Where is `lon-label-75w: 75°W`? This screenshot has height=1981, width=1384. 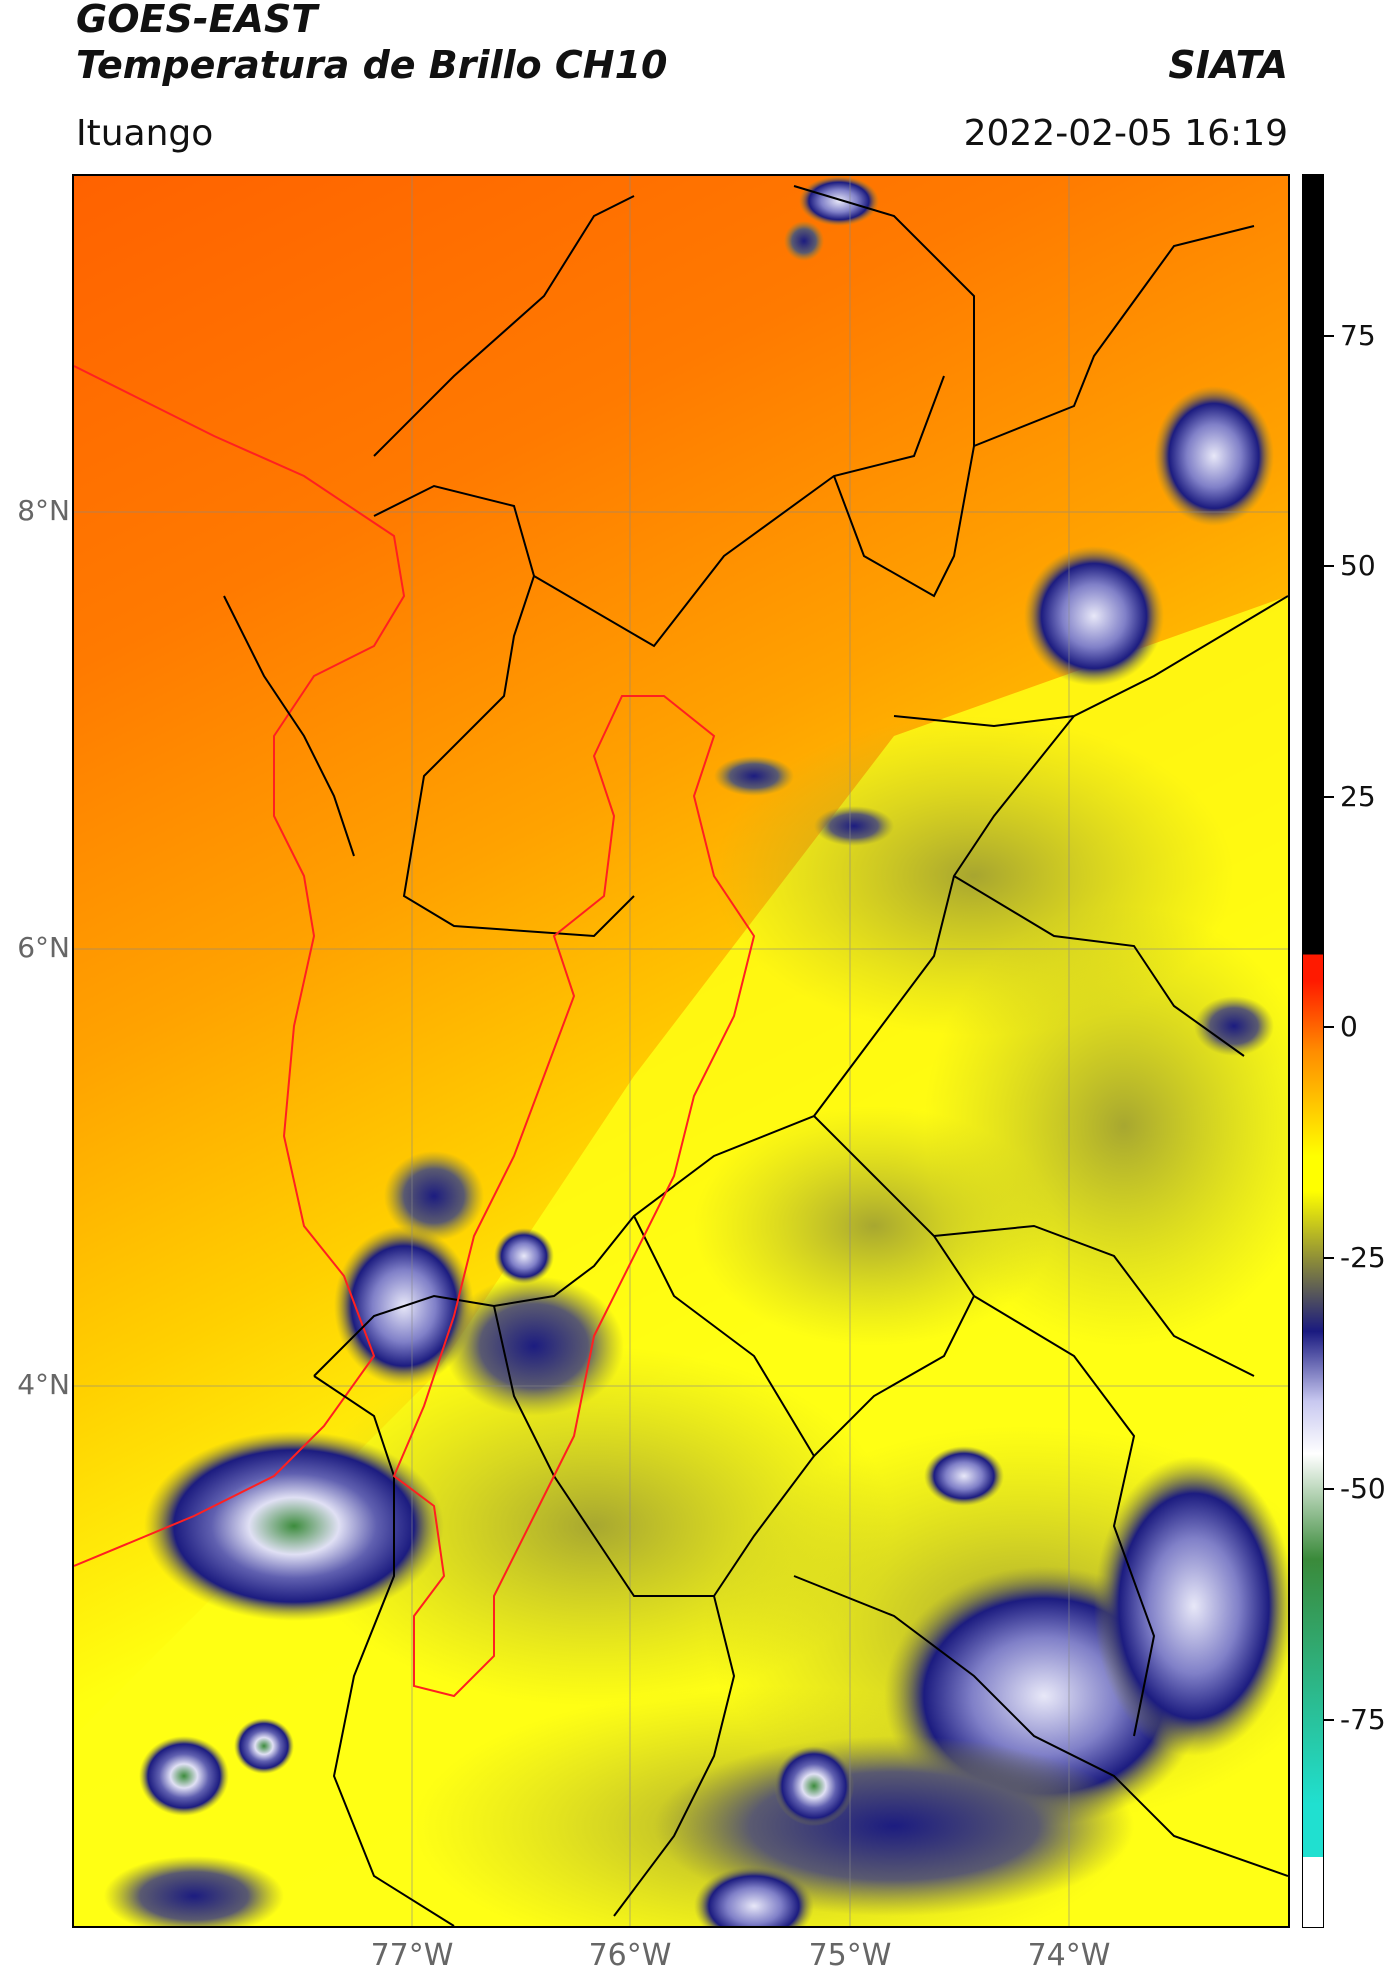
lon-label-75w: 75°W is located at coordinates (850, 1955).